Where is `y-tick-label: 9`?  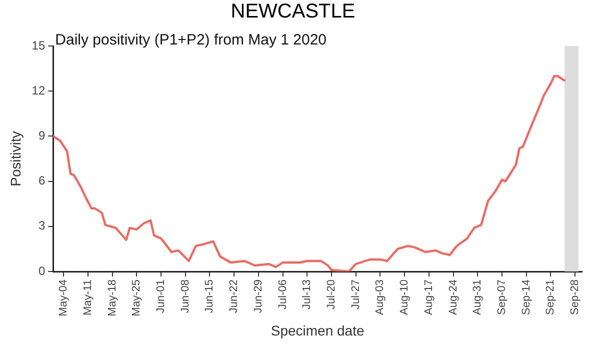 y-tick-label: 9 is located at coordinates (42, 135).